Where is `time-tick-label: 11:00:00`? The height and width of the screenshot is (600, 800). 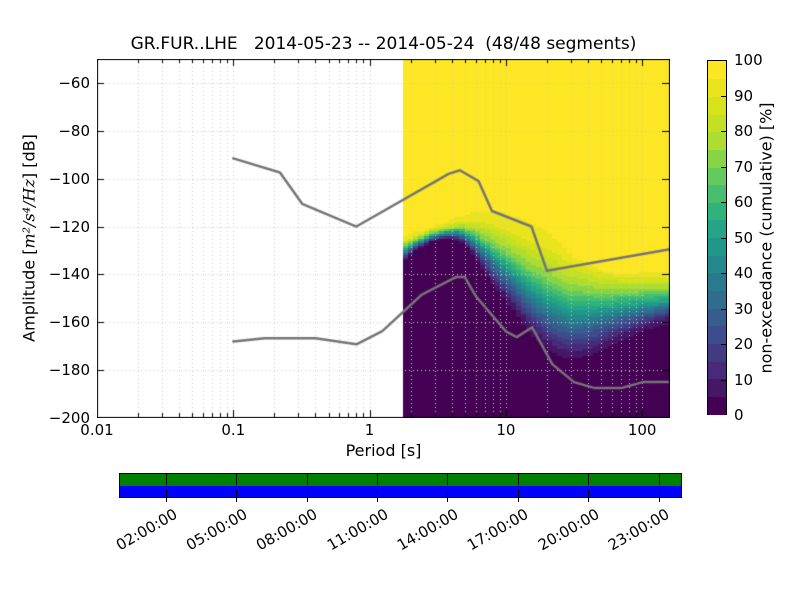 time-tick-label: 11:00:00 is located at coordinates (357, 530).